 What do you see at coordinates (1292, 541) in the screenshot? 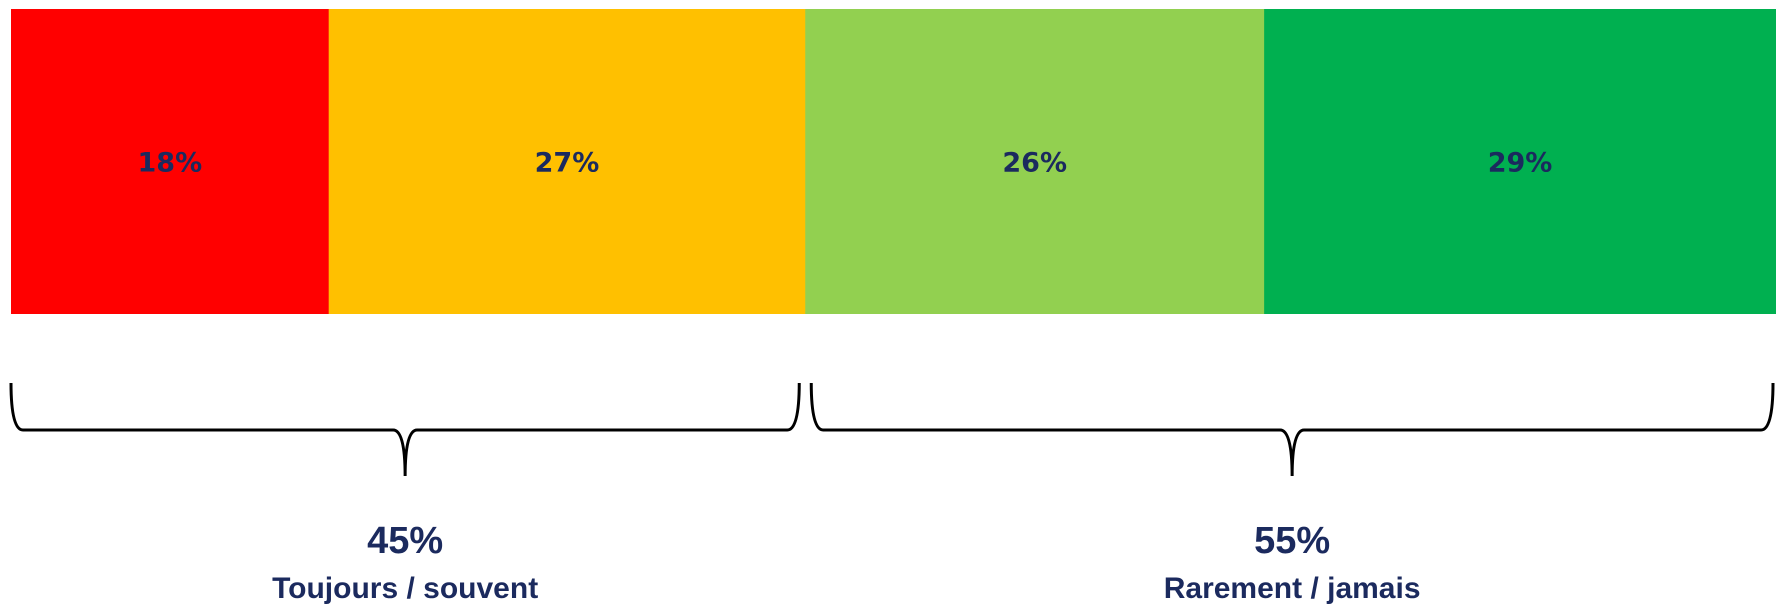
I see `group-value-2: 55%` at bounding box center [1292, 541].